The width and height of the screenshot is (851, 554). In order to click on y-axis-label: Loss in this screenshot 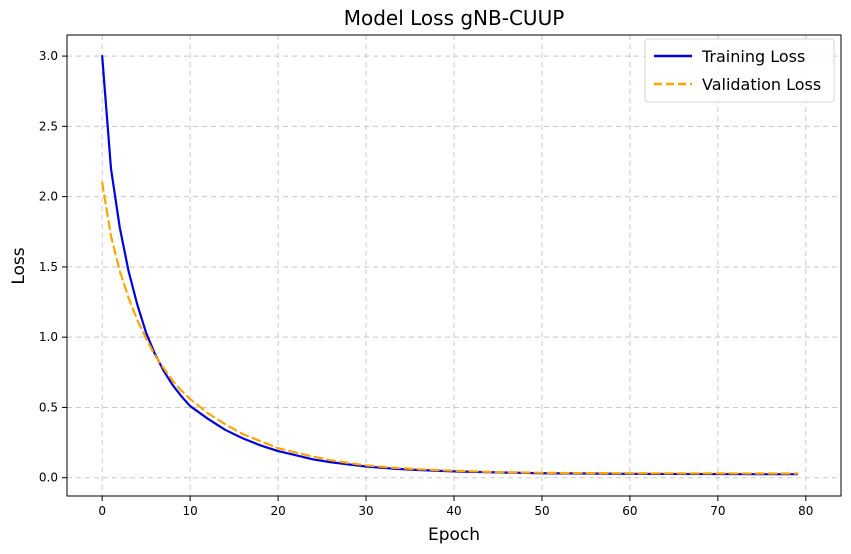, I will do `click(19, 265)`.